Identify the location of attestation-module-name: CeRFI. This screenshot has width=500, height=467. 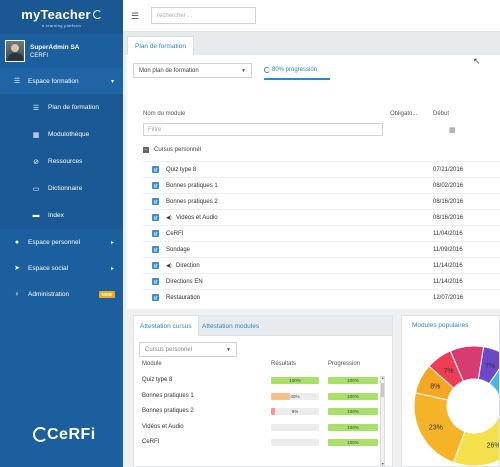
(151, 442).